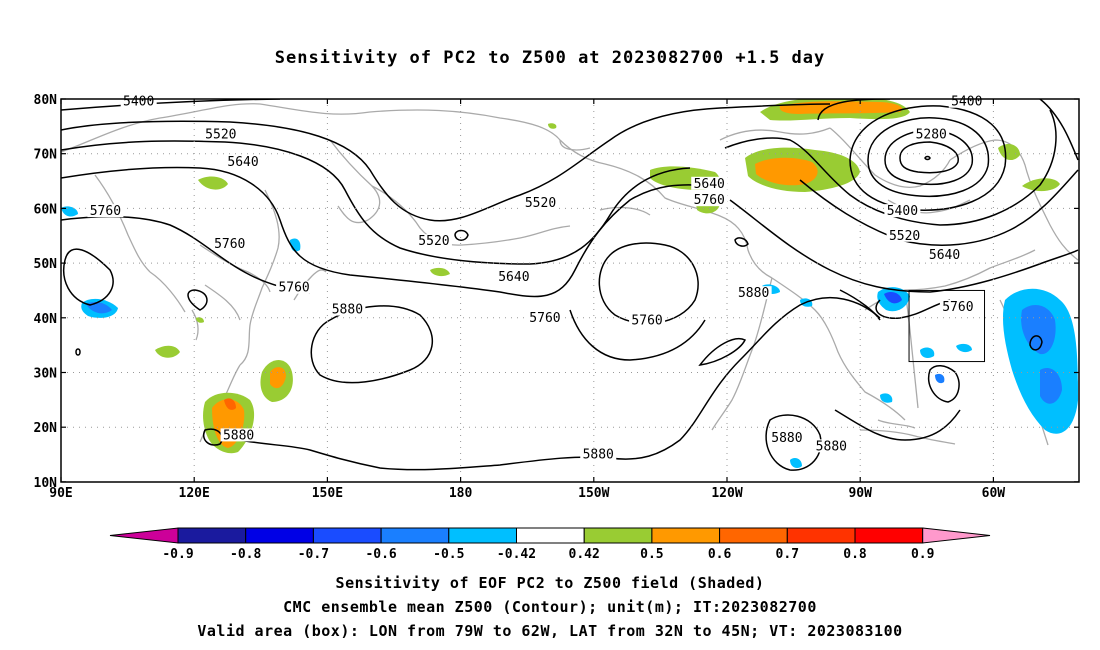 Image resolution: width=1100 pixels, height=650 pixels. I want to click on contour-high-east-pacific, so click(648, 283).